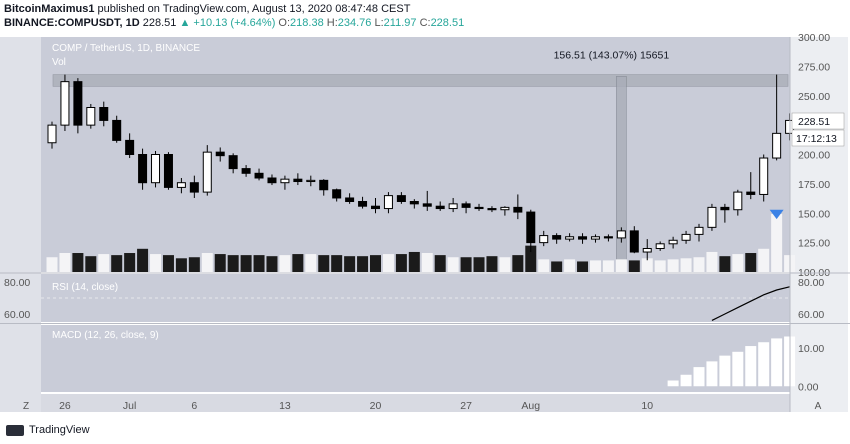  What do you see at coordinates (425, 23) in the screenshot?
I see `close-label: C:` at bounding box center [425, 23].